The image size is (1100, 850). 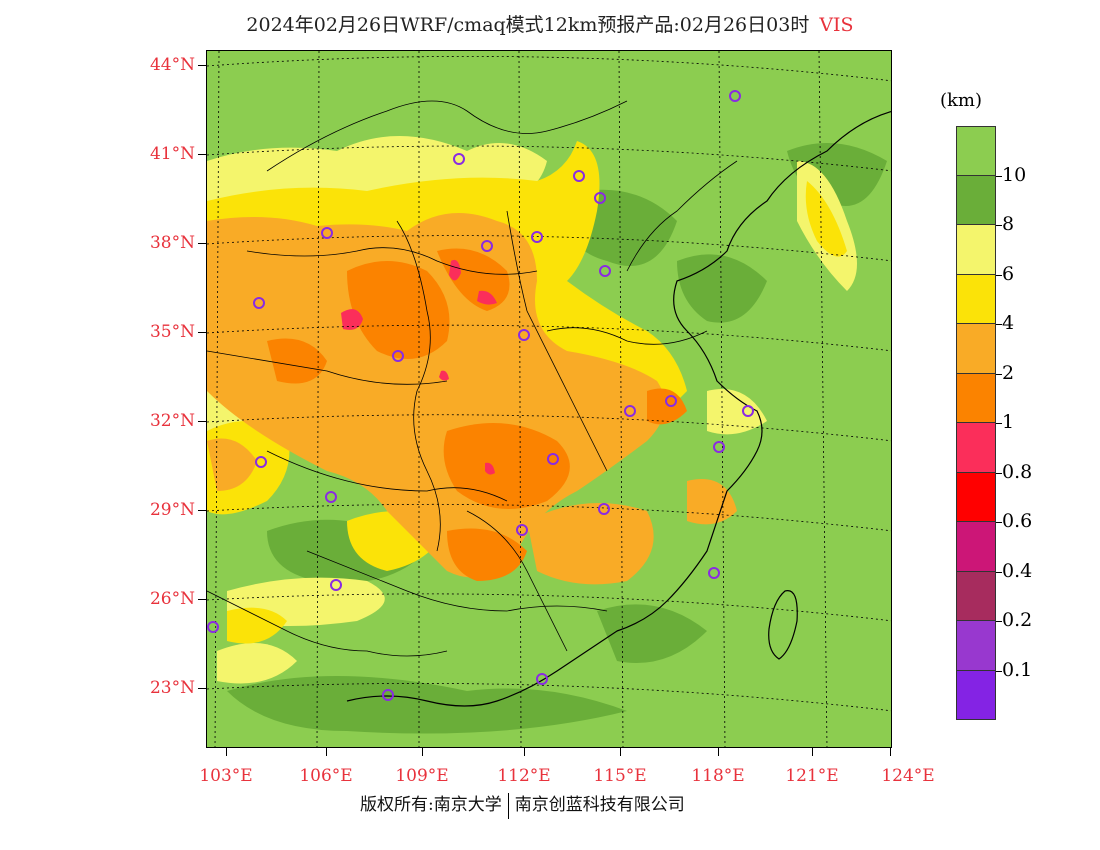 What do you see at coordinates (1017, 669) in the screenshot?
I see `colorbar-label: 0.1` at bounding box center [1017, 669].